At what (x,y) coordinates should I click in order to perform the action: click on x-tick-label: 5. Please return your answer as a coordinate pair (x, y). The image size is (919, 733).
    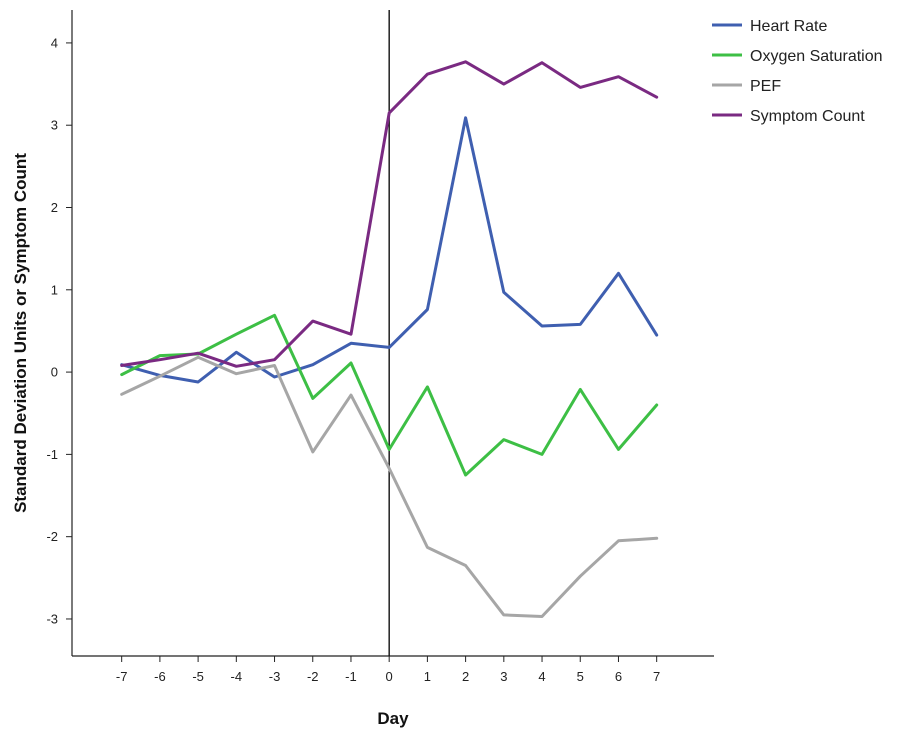
    Looking at the image, I should click on (580, 676).